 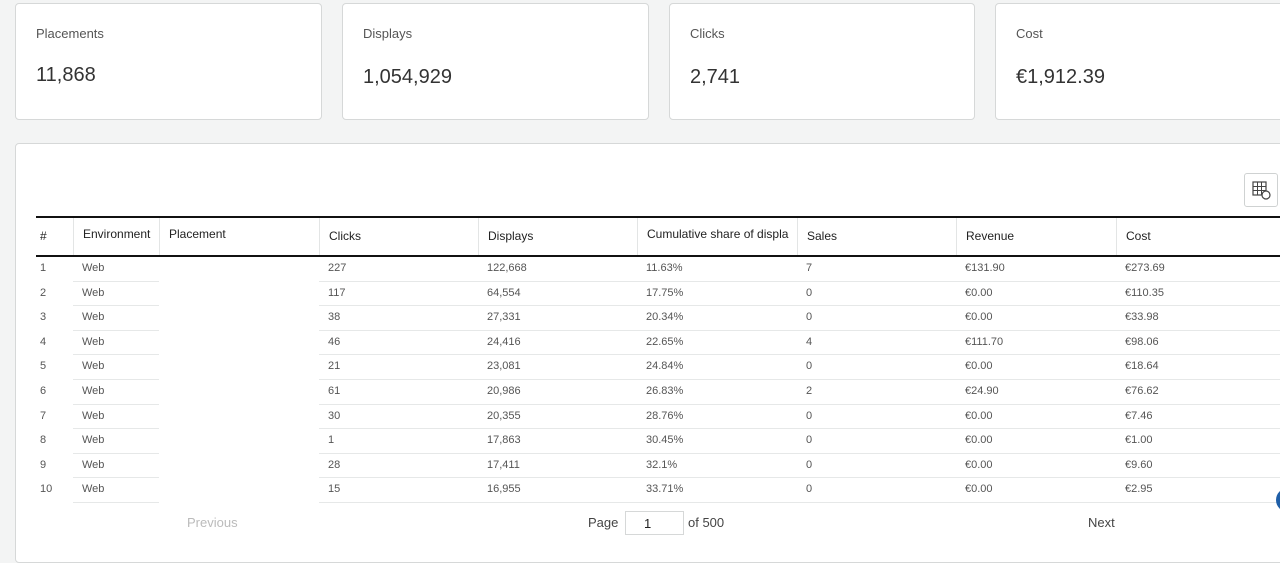 What do you see at coordinates (1036, 236) in the screenshot?
I see `column-header: Revenue` at bounding box center [1036, 236].